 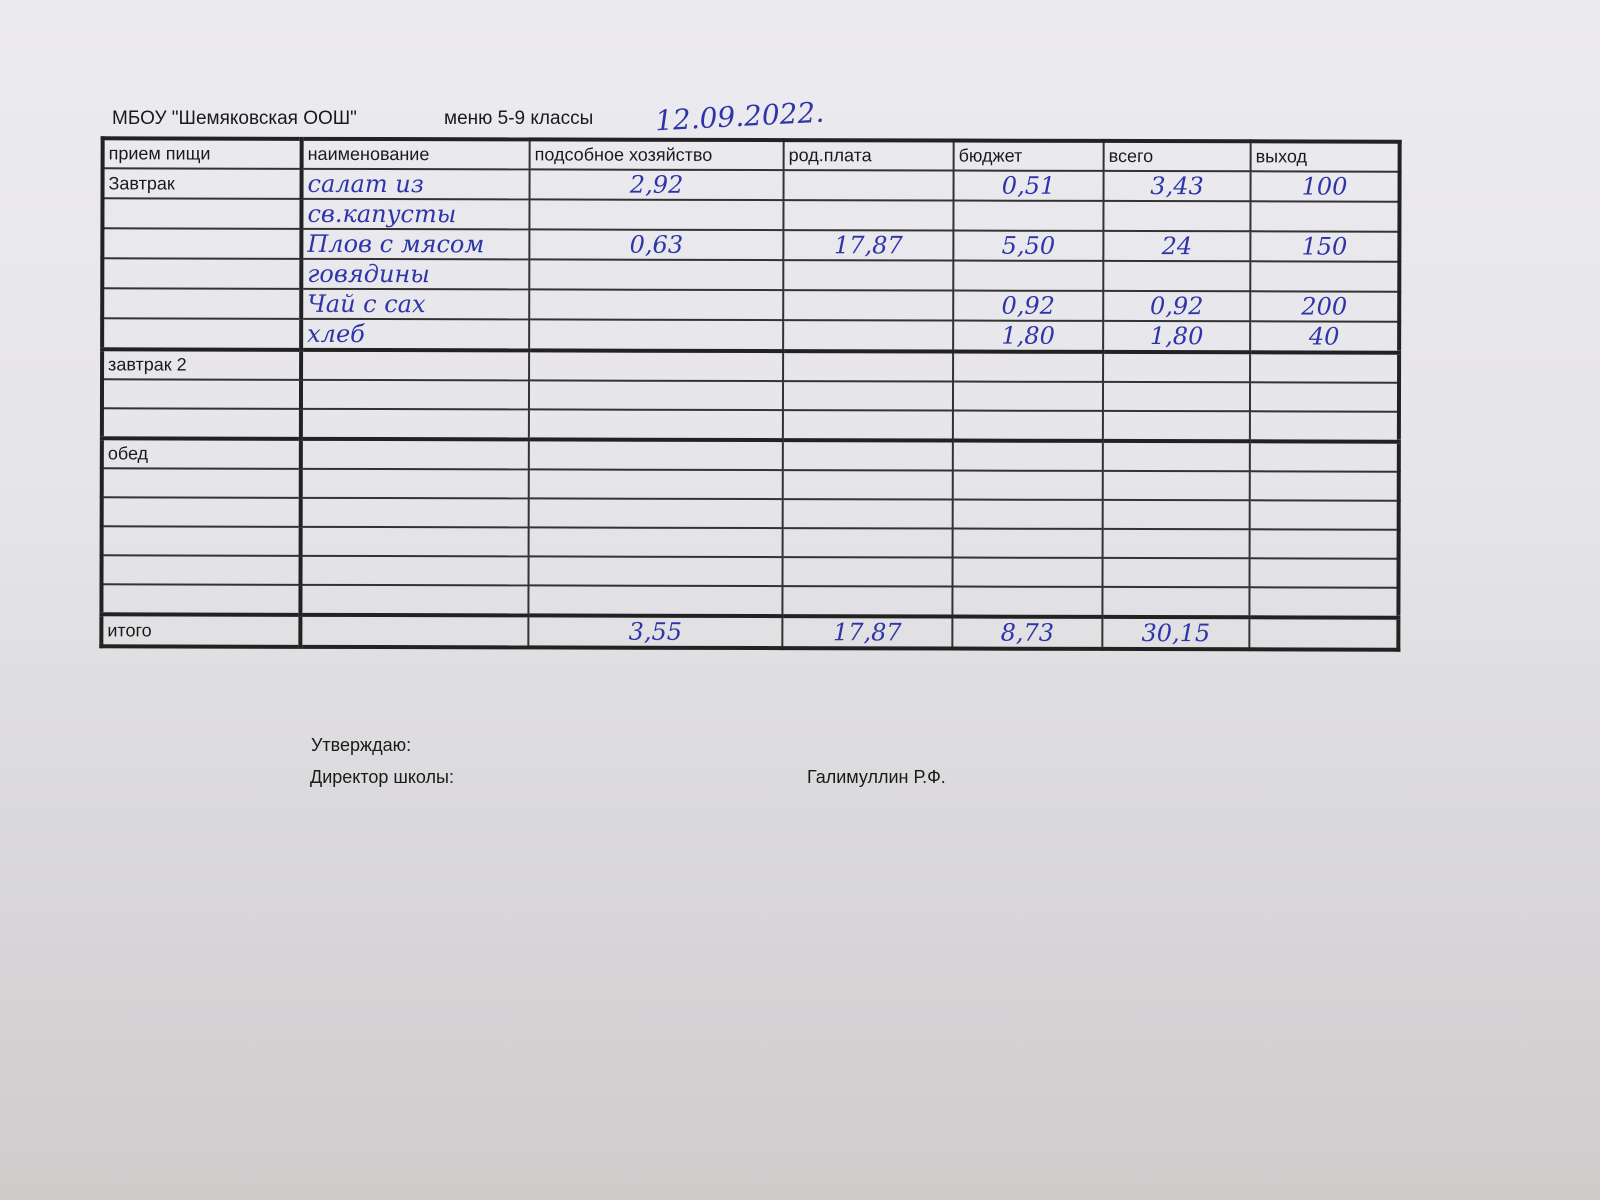 I want to click on school-name: МБОУ "Шемяковская ООШ", so click(x=234, y=118).